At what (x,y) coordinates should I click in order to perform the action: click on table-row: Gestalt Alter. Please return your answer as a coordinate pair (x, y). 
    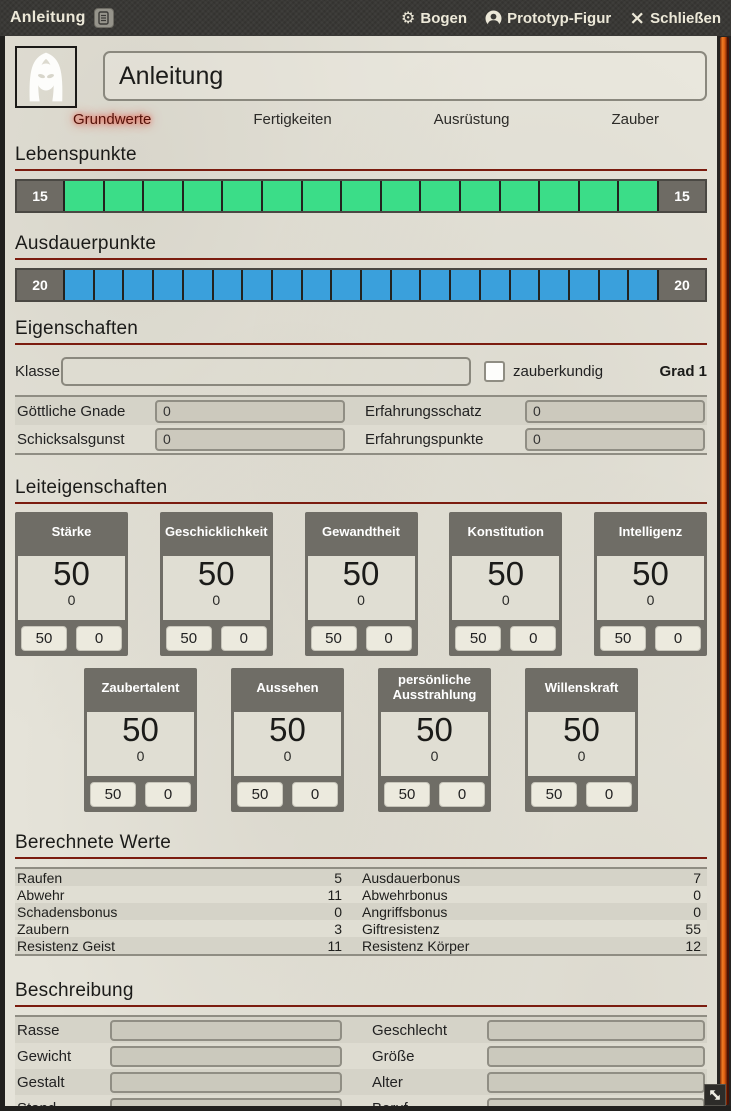
    Looking at the image, I should click on (361, 1082).